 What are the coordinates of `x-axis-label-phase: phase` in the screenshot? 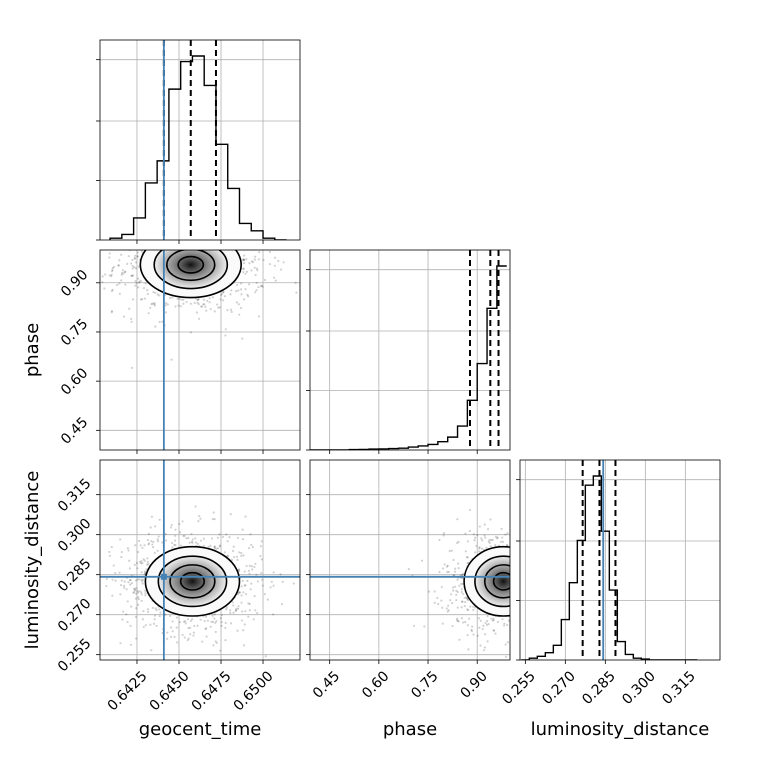 It's located at (410, 729).